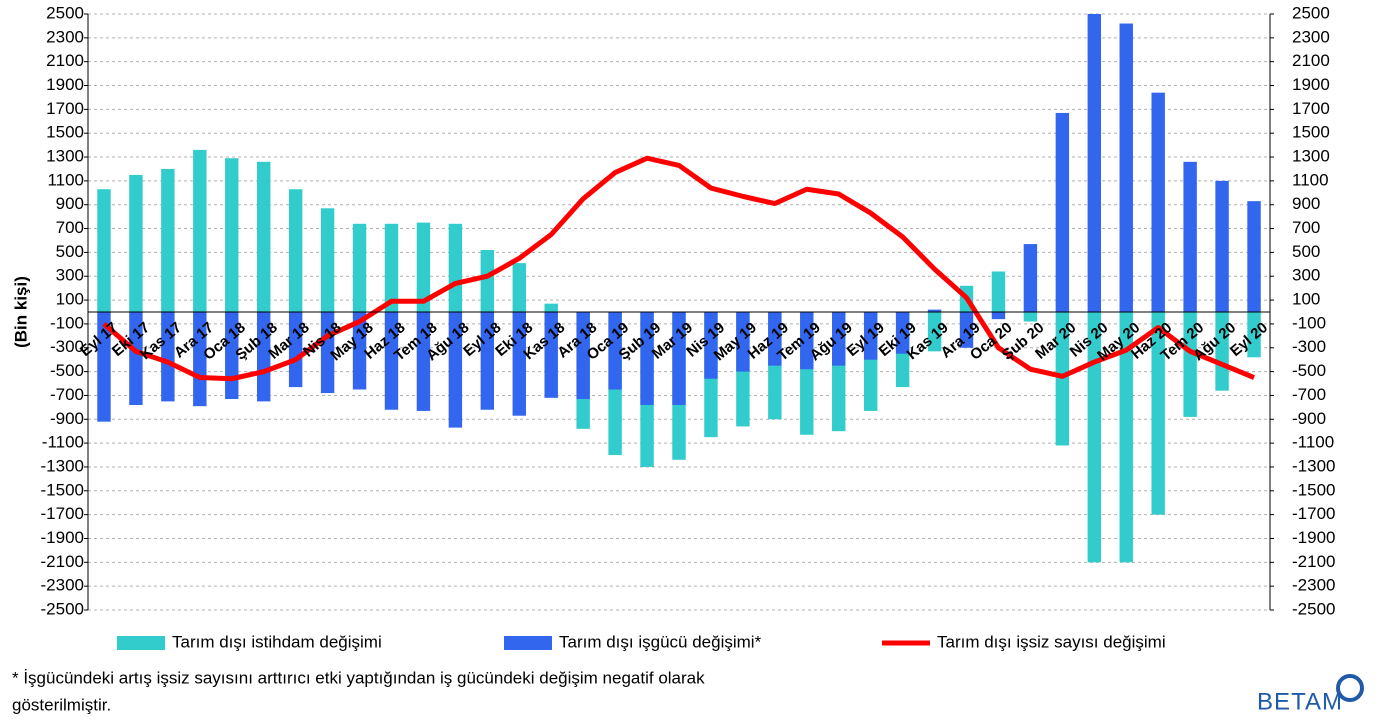 The width and height of the screenshot is (1381, 723). What do you see at coordinates (1313, 513) in the screenshot?
I see `y2-tick-label: -1700` at bounding box center [1313, 513].